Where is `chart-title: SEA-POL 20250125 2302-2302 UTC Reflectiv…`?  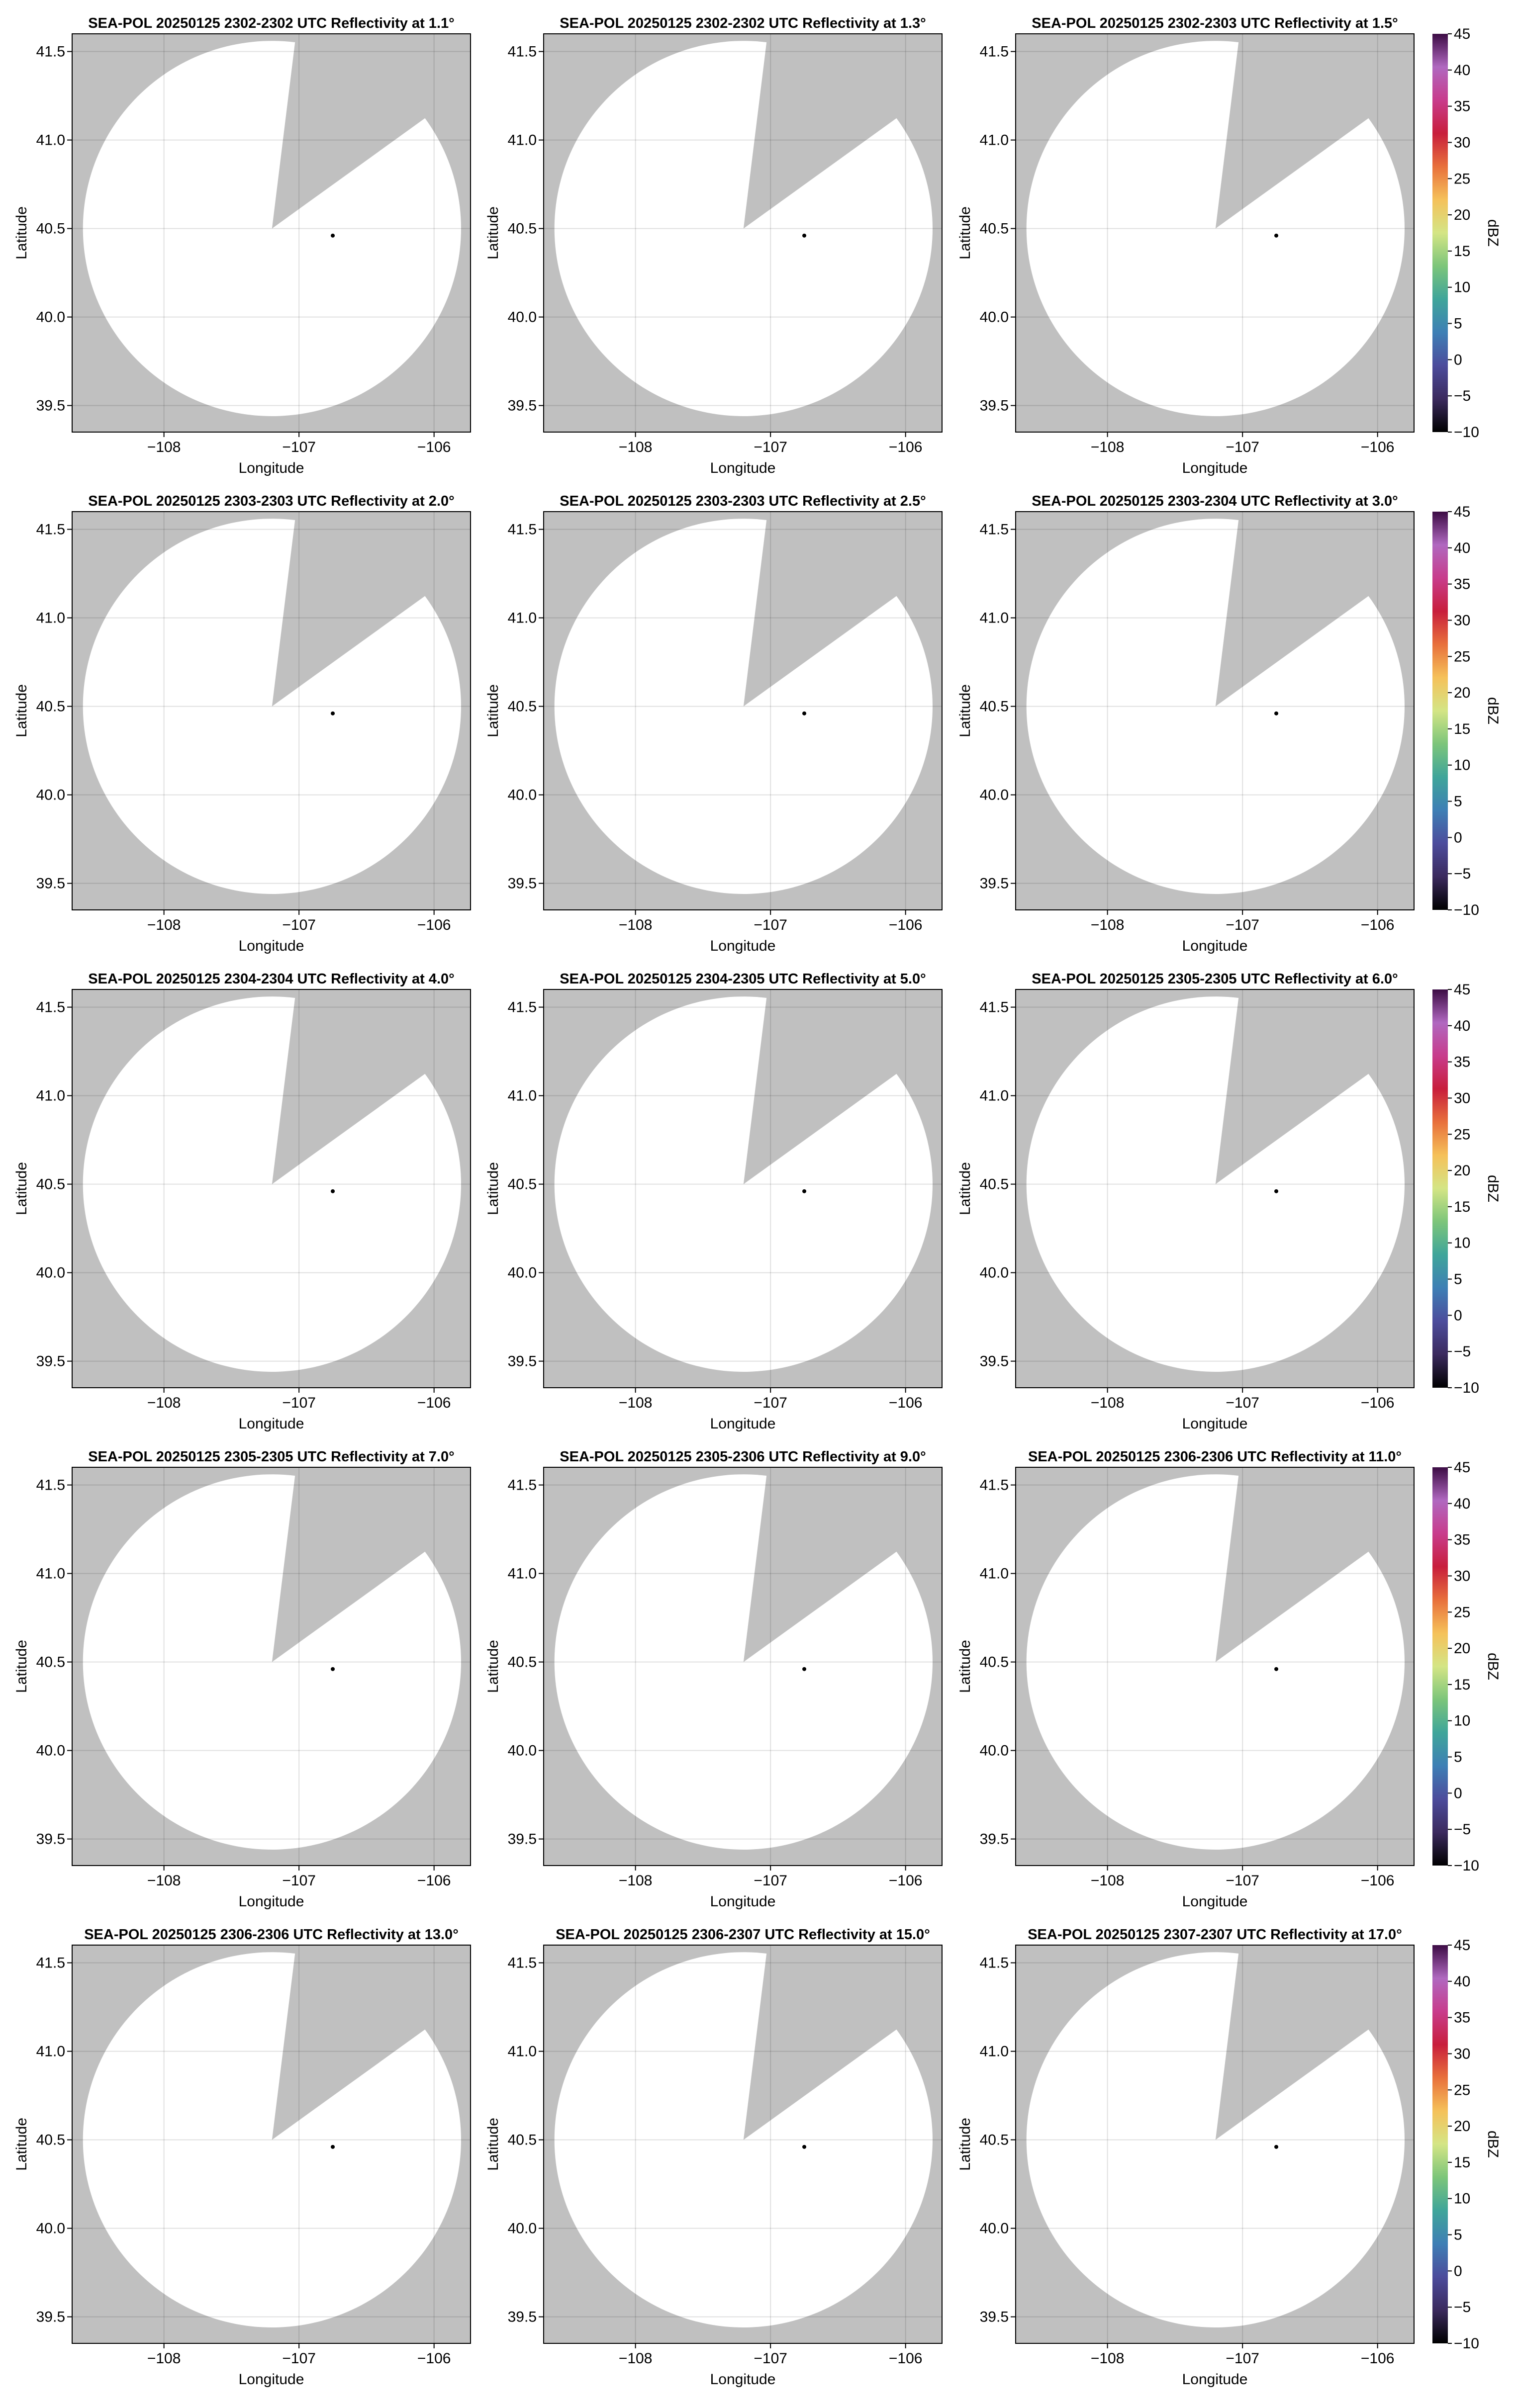 chart-title: SEA-POL 20250125 2302-2302 UTC Reflectiv… is located at coordinates (743, 23).